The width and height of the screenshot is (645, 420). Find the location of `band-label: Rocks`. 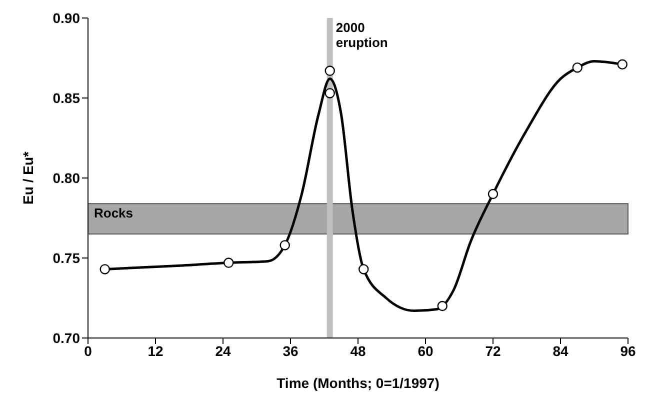

band-label: Rocks is located at coordinates (114, 213).